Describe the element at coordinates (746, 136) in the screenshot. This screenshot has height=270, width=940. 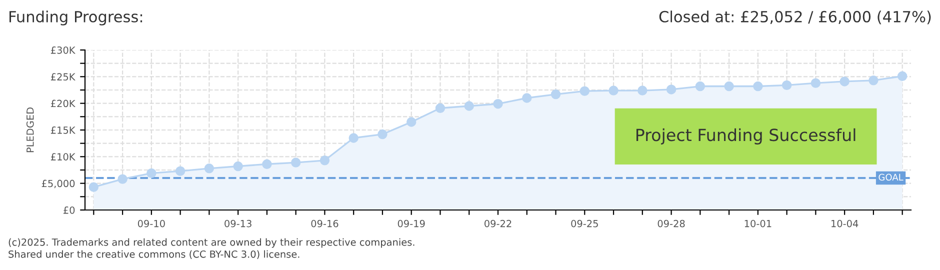
I see `annotation: Project Funding Successful` at that location.